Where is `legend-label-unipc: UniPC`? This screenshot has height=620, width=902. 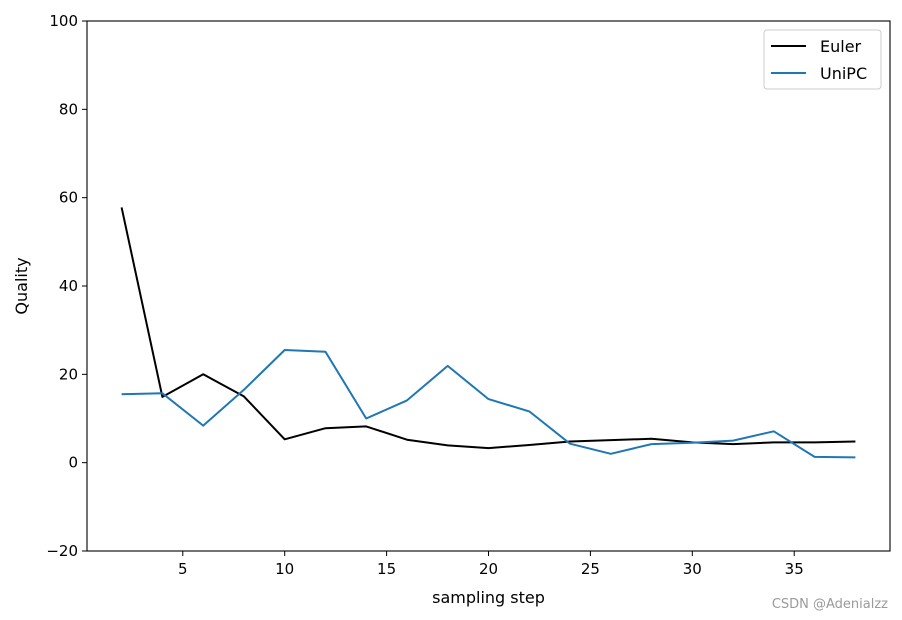 legend-label-unipc: UniPC is located at coordinates (843, 73).